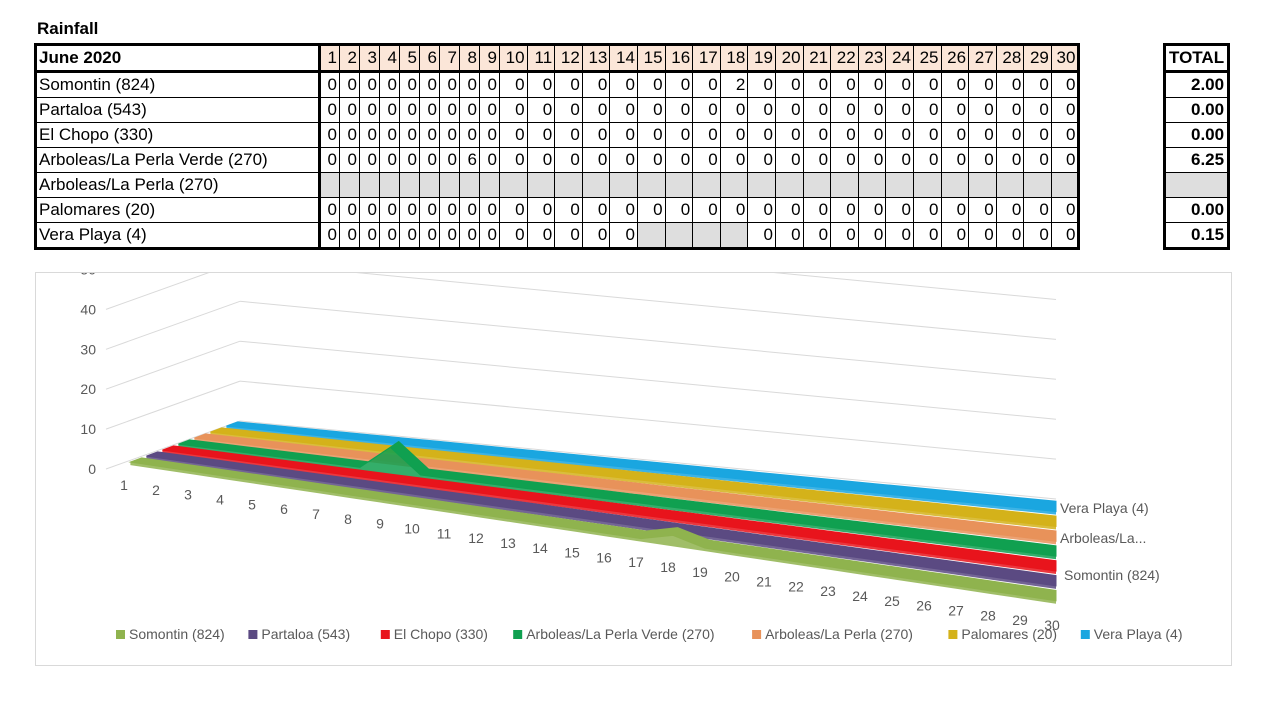  I want to click on x-tick-label: 11, so click(444, 533).